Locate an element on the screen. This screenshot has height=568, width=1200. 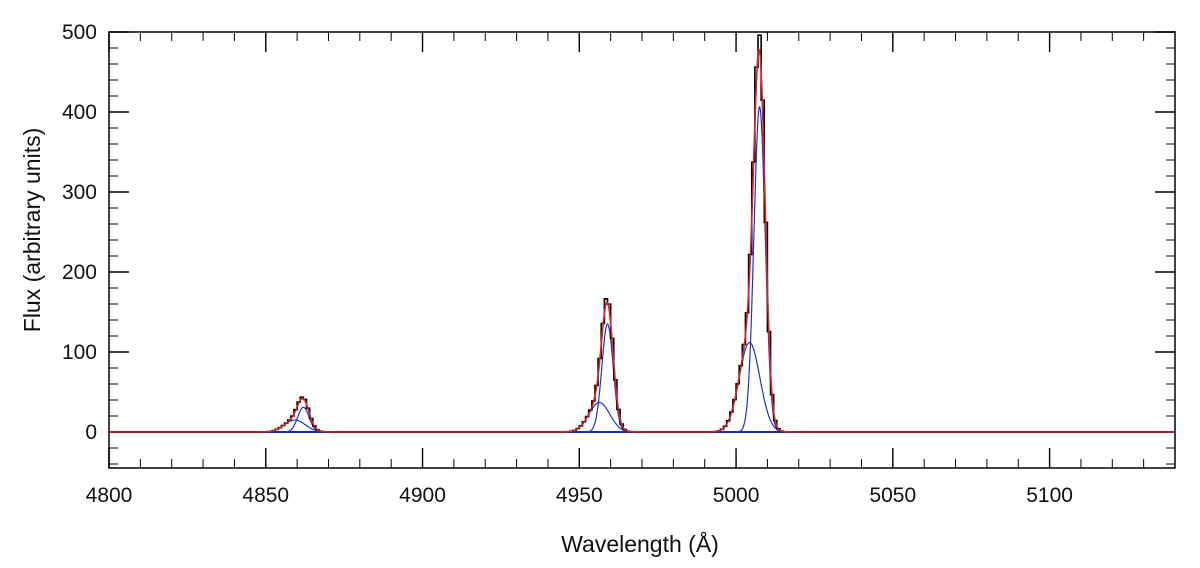
y-tick-label: 500 is located at coordinates (79, 32).